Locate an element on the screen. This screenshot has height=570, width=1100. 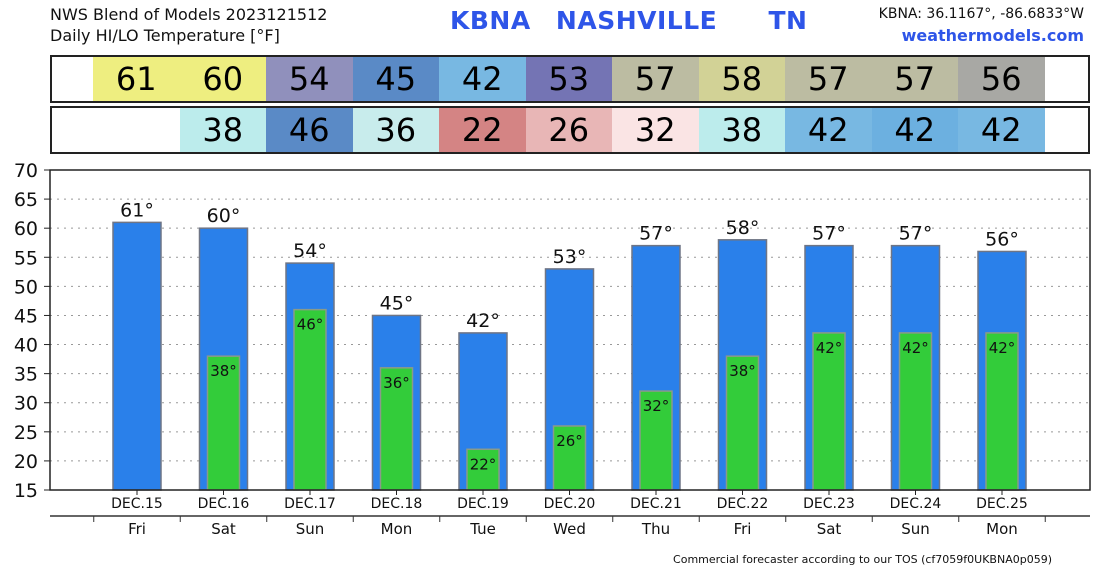
x-tick-label: DEC.18 is located at coordinates (397, 504).